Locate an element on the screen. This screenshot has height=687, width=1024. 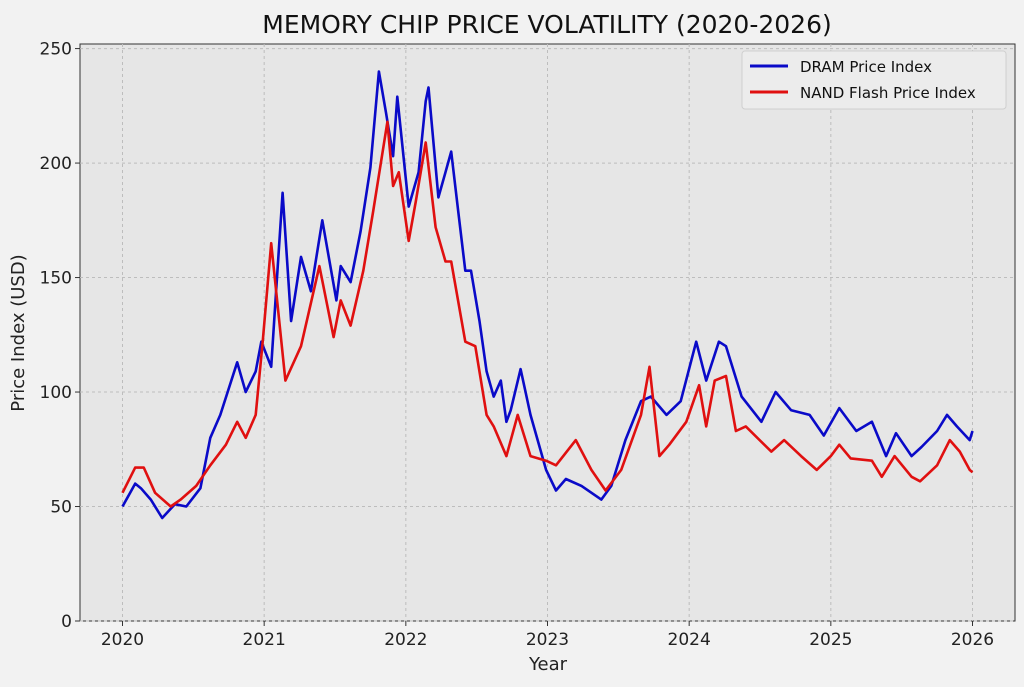
legend-box is located at coordinates (874, 80).